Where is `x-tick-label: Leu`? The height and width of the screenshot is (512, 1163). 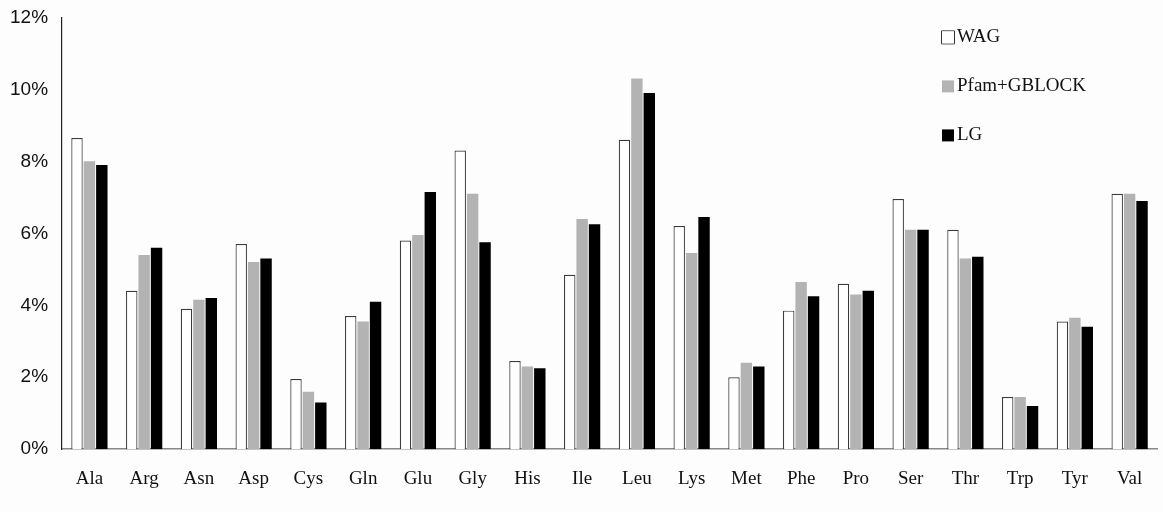 x-tick-label: Leu is located at coordinates (637, 477).